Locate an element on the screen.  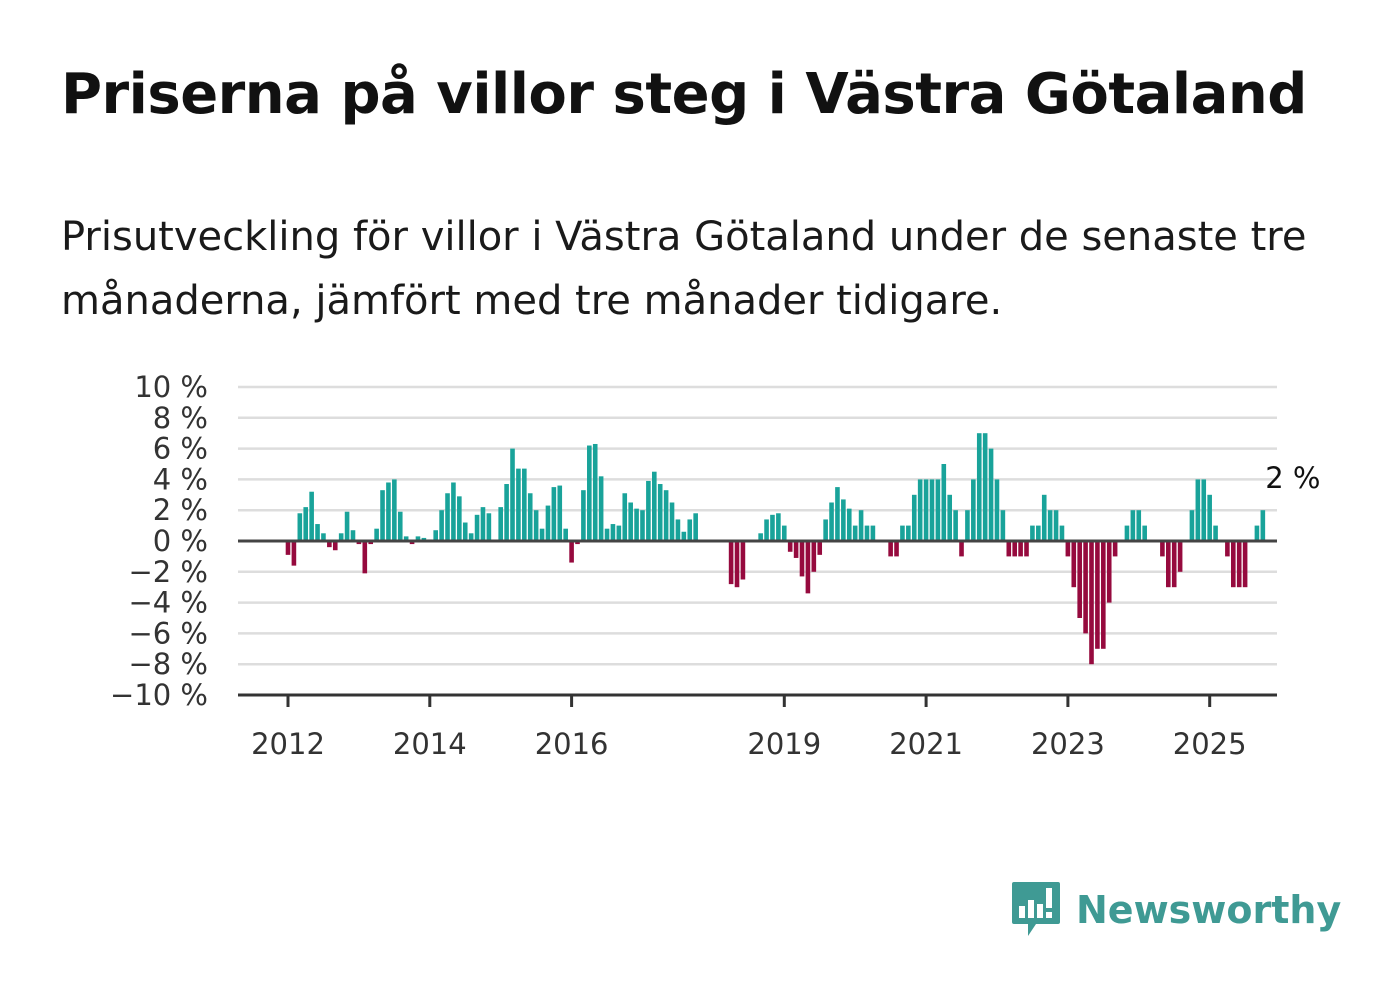
y-tick-label: 6 % is located at coordinates (180, 449).